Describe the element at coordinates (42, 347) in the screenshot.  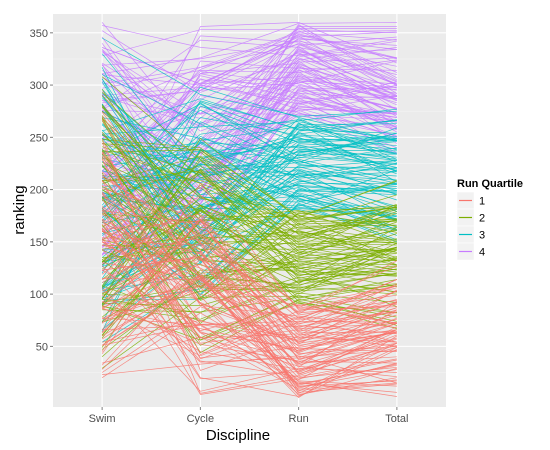
I see `y-tick-label: 50` at that location.